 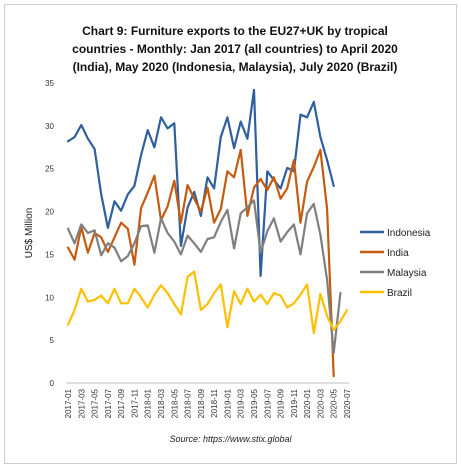 I want to click on y-axis: 0 5 10 15 20 25 30 35, so click(x=49, y=233).